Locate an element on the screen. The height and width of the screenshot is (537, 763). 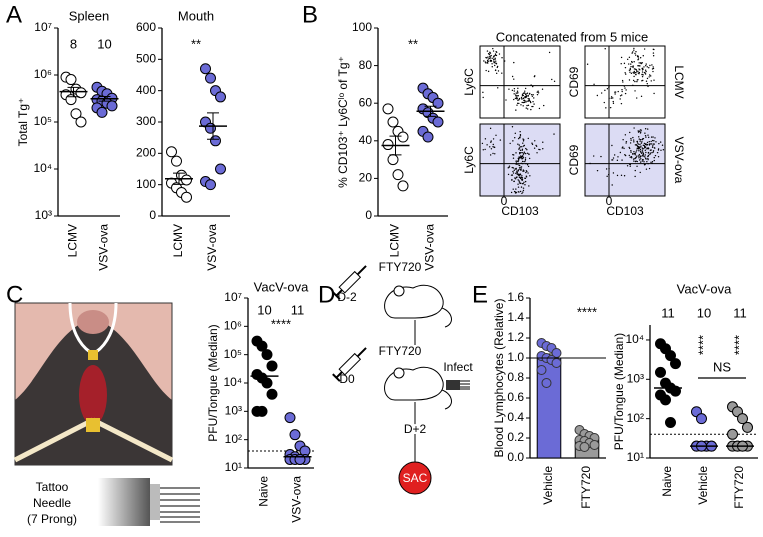
tongue is located at coordinates (93, 395).